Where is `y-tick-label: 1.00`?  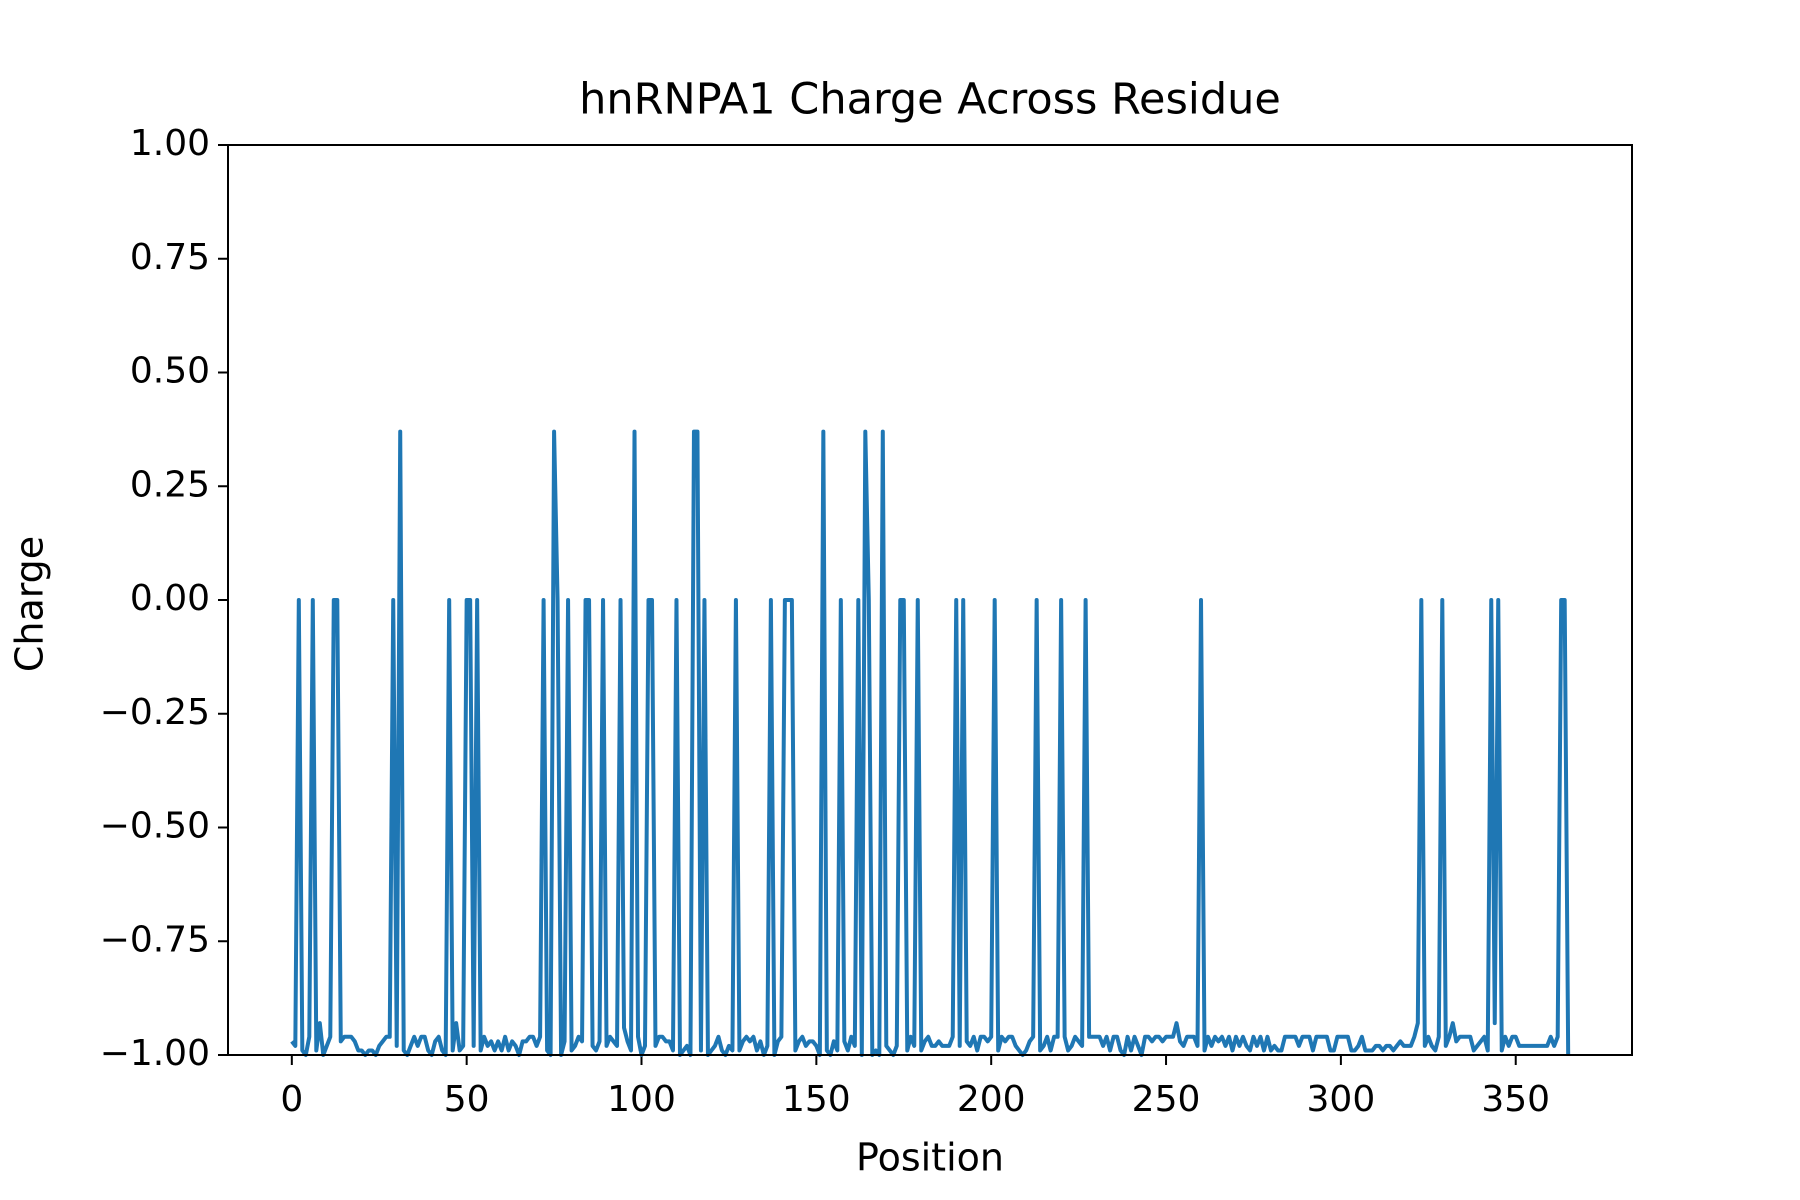
y-tick-label: 1.00 is located at coordinates (170, 143).